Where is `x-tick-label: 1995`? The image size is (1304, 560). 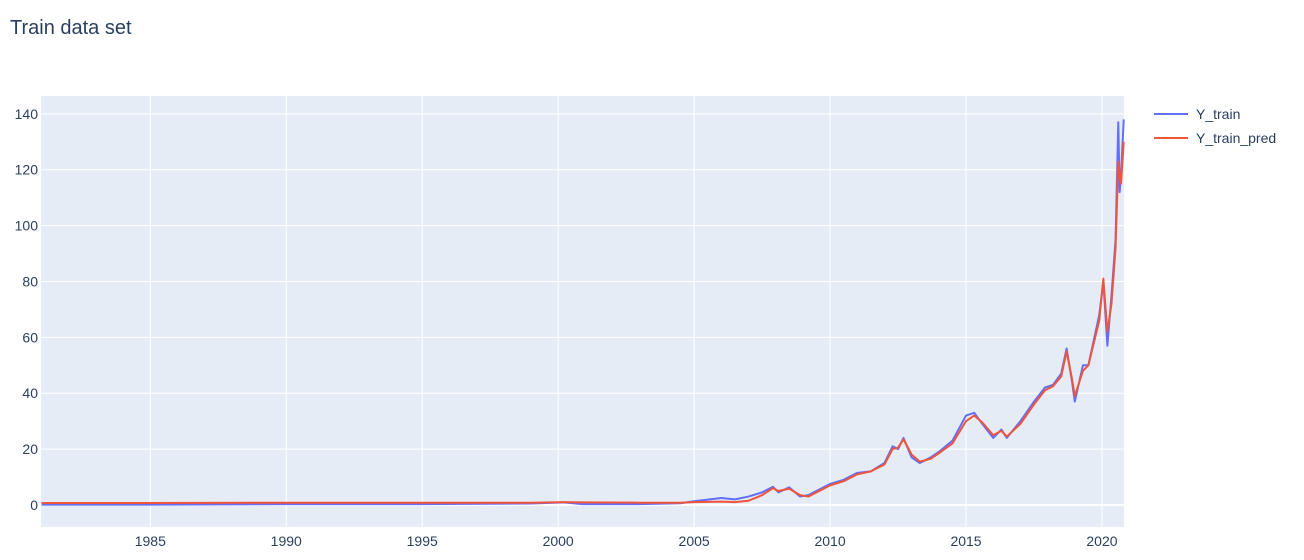
x-tick-label: 1995 is located at coordinates (422, 541).